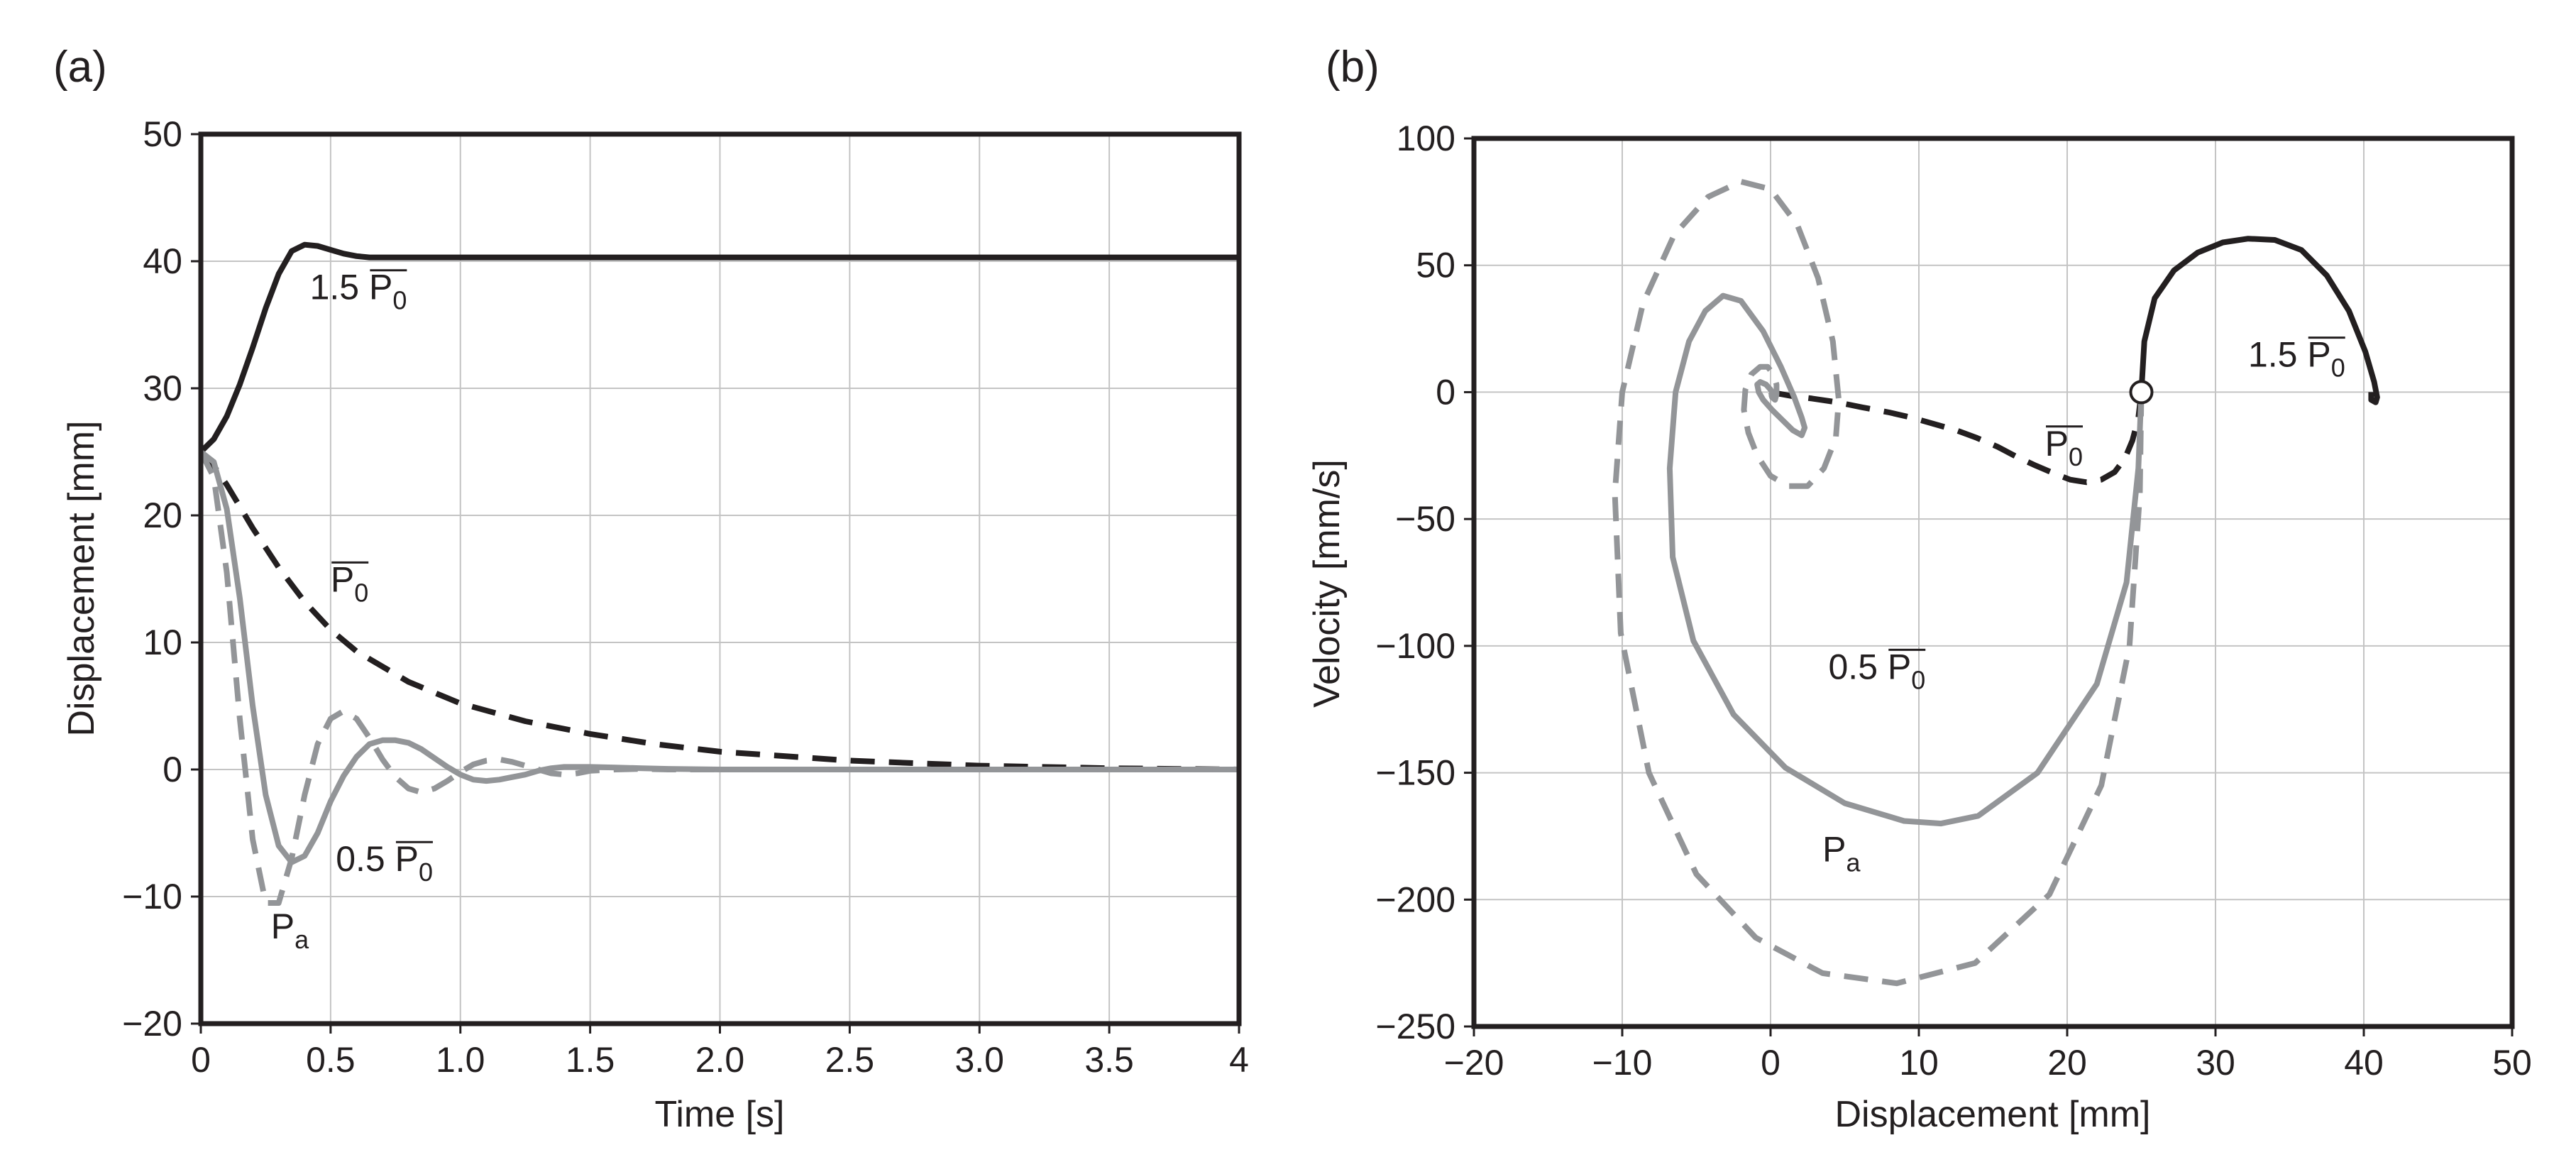 This screenshot has width=2576, height=1172. I want to click on start-point-marker, so click(2141, 392).